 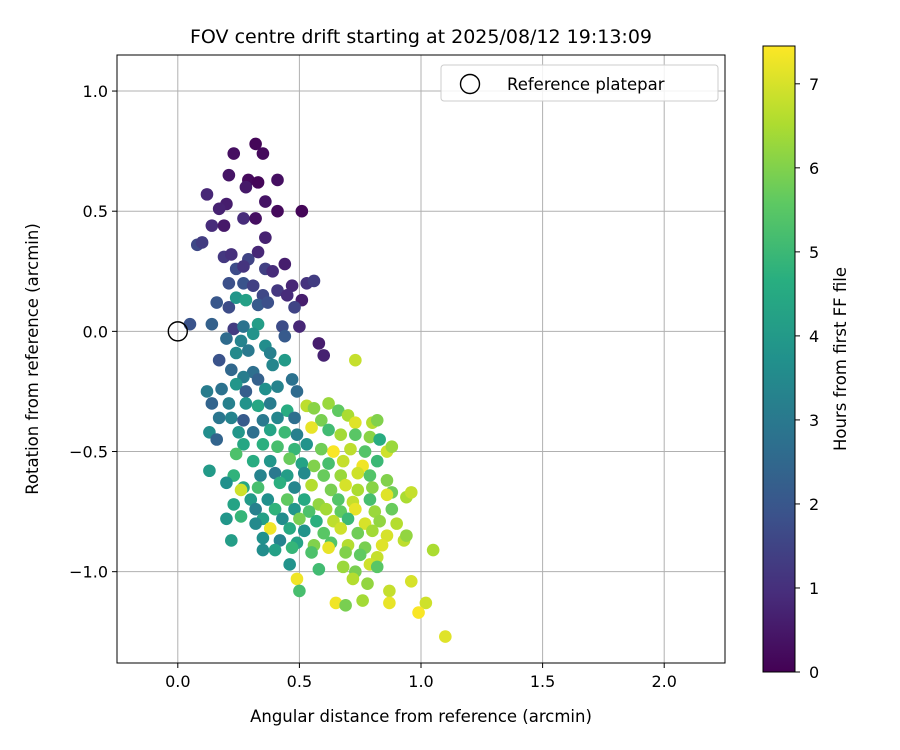 What do you see at coordinates (470, 84) in the screenshot?
I see `legend-marker` at bounding box center [470, 84].